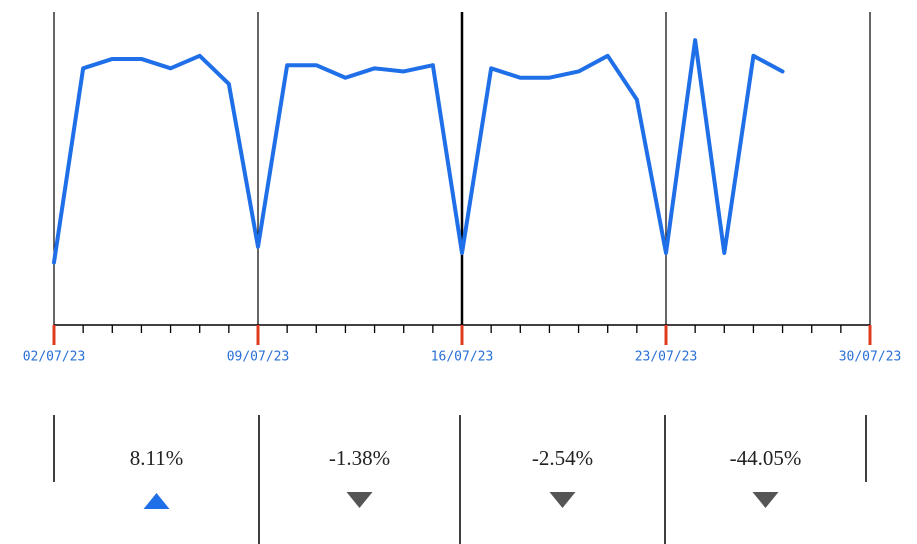 This screenshot has width=917, height=544. Describe the element at coordinates (666, 357) in the screenshot. I see `x-tick-label: 23/07/23` at that location.